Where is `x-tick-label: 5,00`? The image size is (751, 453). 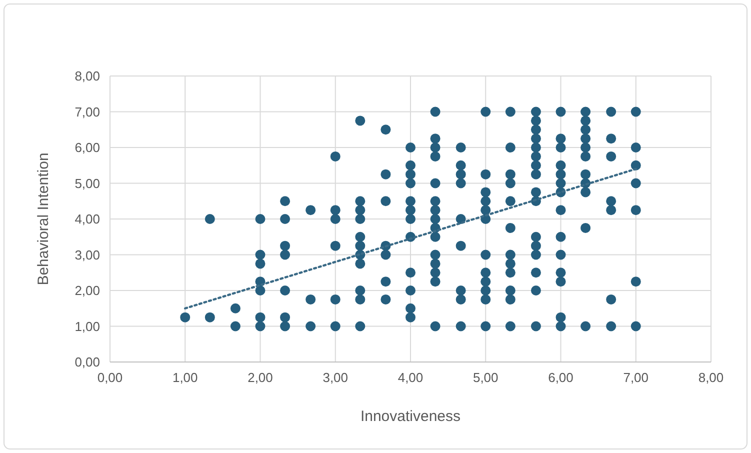 x-tick-label: 5,00 is located at coordinates (485, 377).